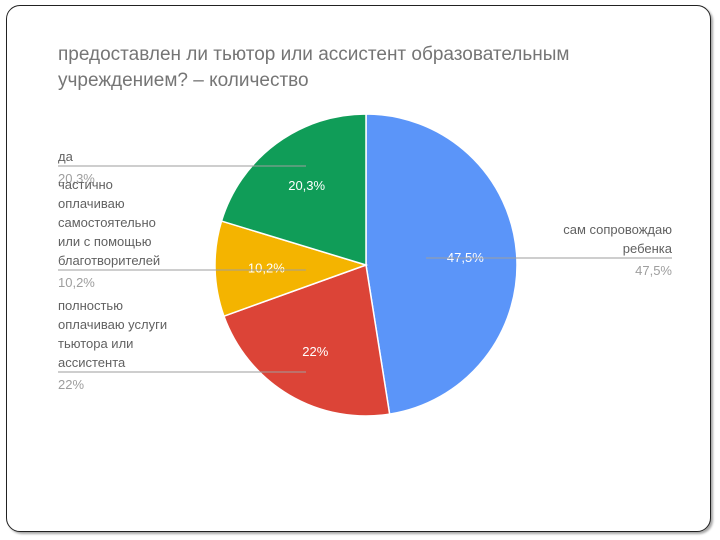 Image resolution: width=720 pixels, height=540 pixels. Describe the element at coordinates (266, 268) in the screenshot. I see `slice-value-label: 10,2%` at that location.